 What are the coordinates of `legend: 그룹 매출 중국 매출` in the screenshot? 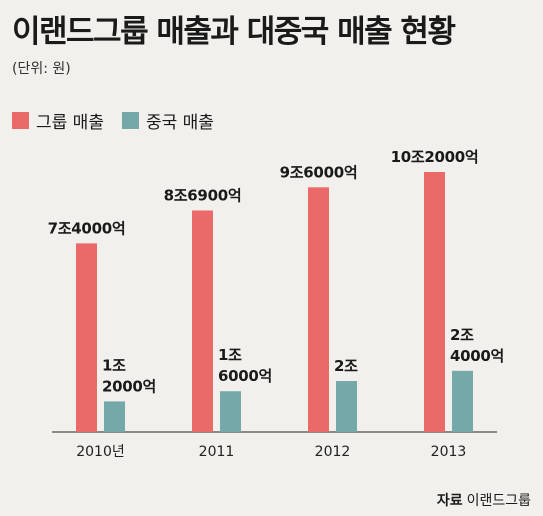 It's located at (122, 120).